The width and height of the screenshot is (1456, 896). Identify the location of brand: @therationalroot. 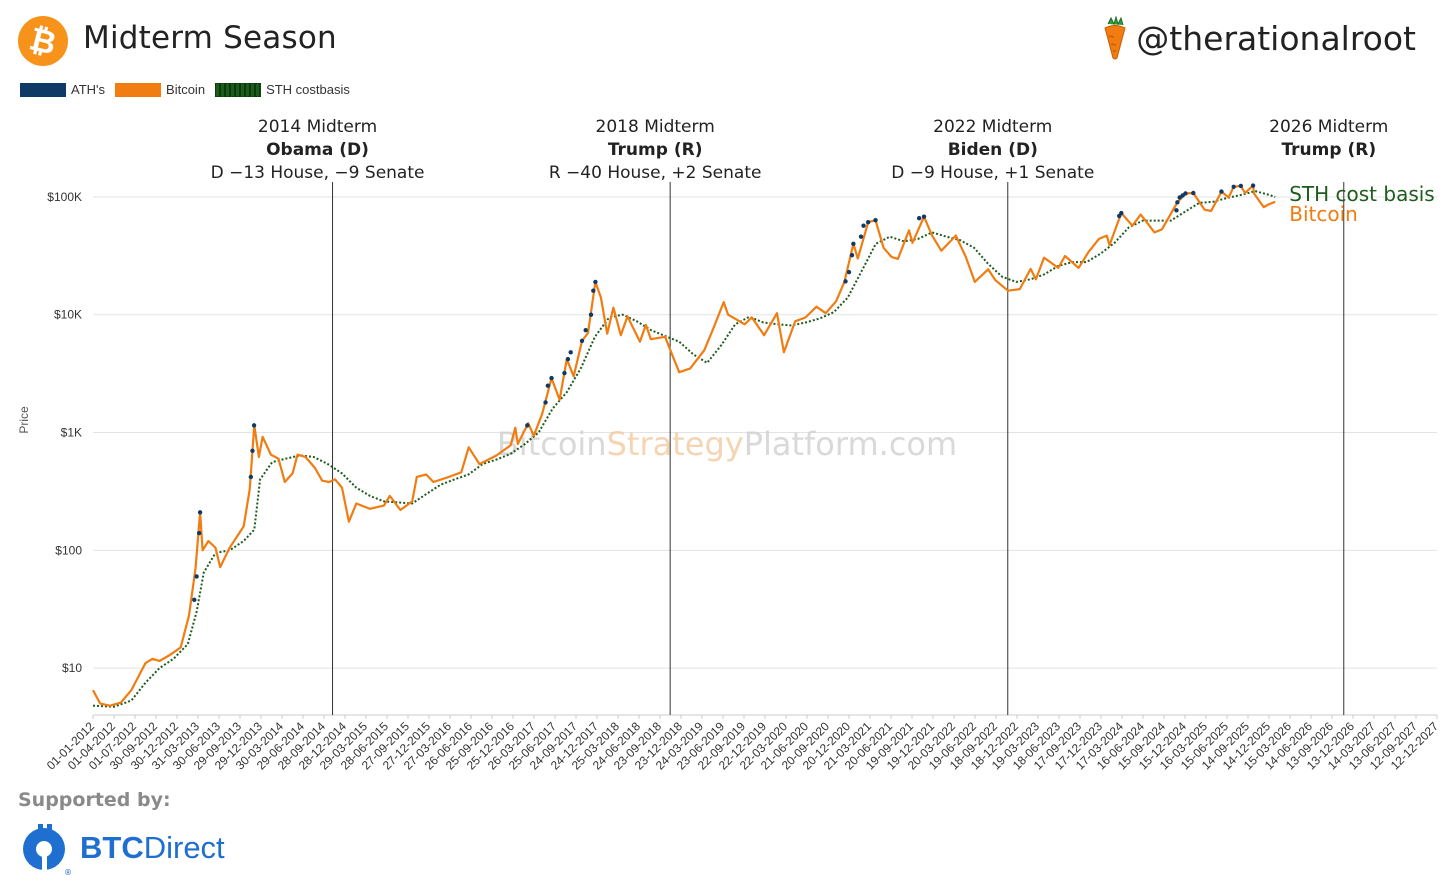
(1259, 38).